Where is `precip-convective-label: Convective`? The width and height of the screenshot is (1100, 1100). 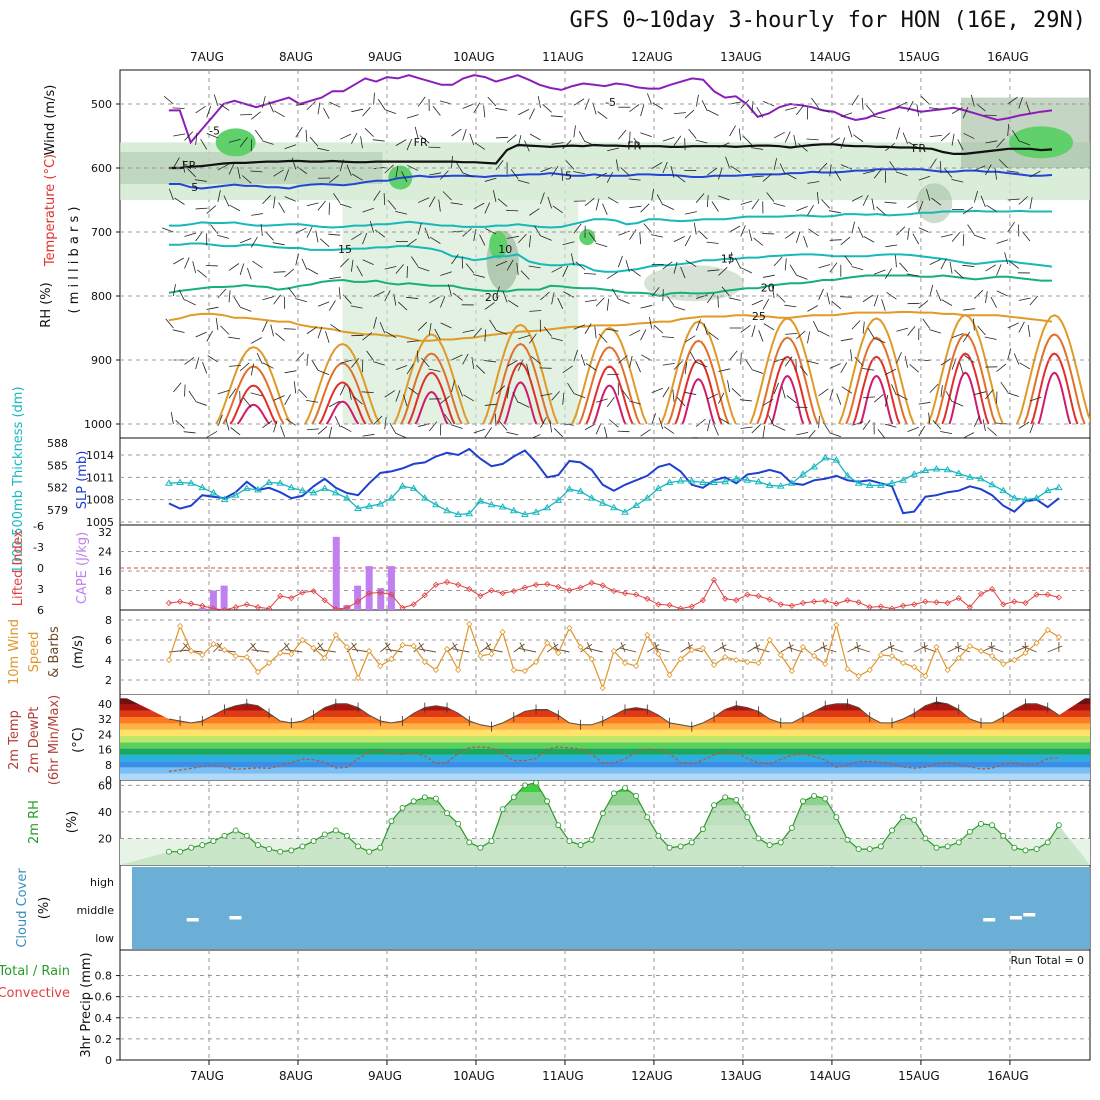 precip-convective-label: Convective is located at coordinates (35, 993).